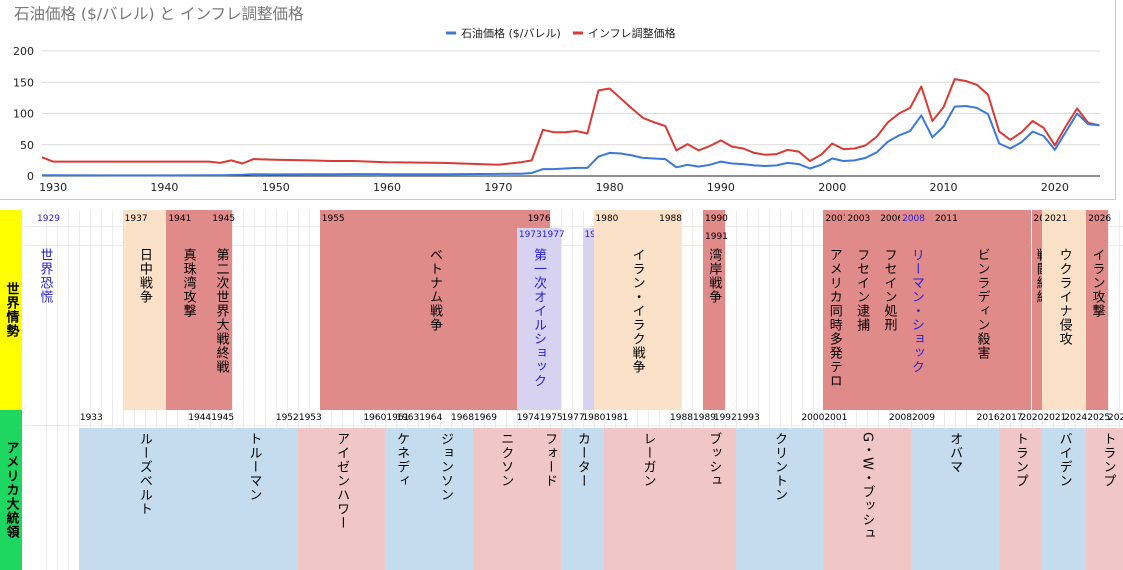 The image size is (1123, 570). Describe the element at coordinates (704, 418) in the screenshot. I see `president-start-year: 1989` at that location.